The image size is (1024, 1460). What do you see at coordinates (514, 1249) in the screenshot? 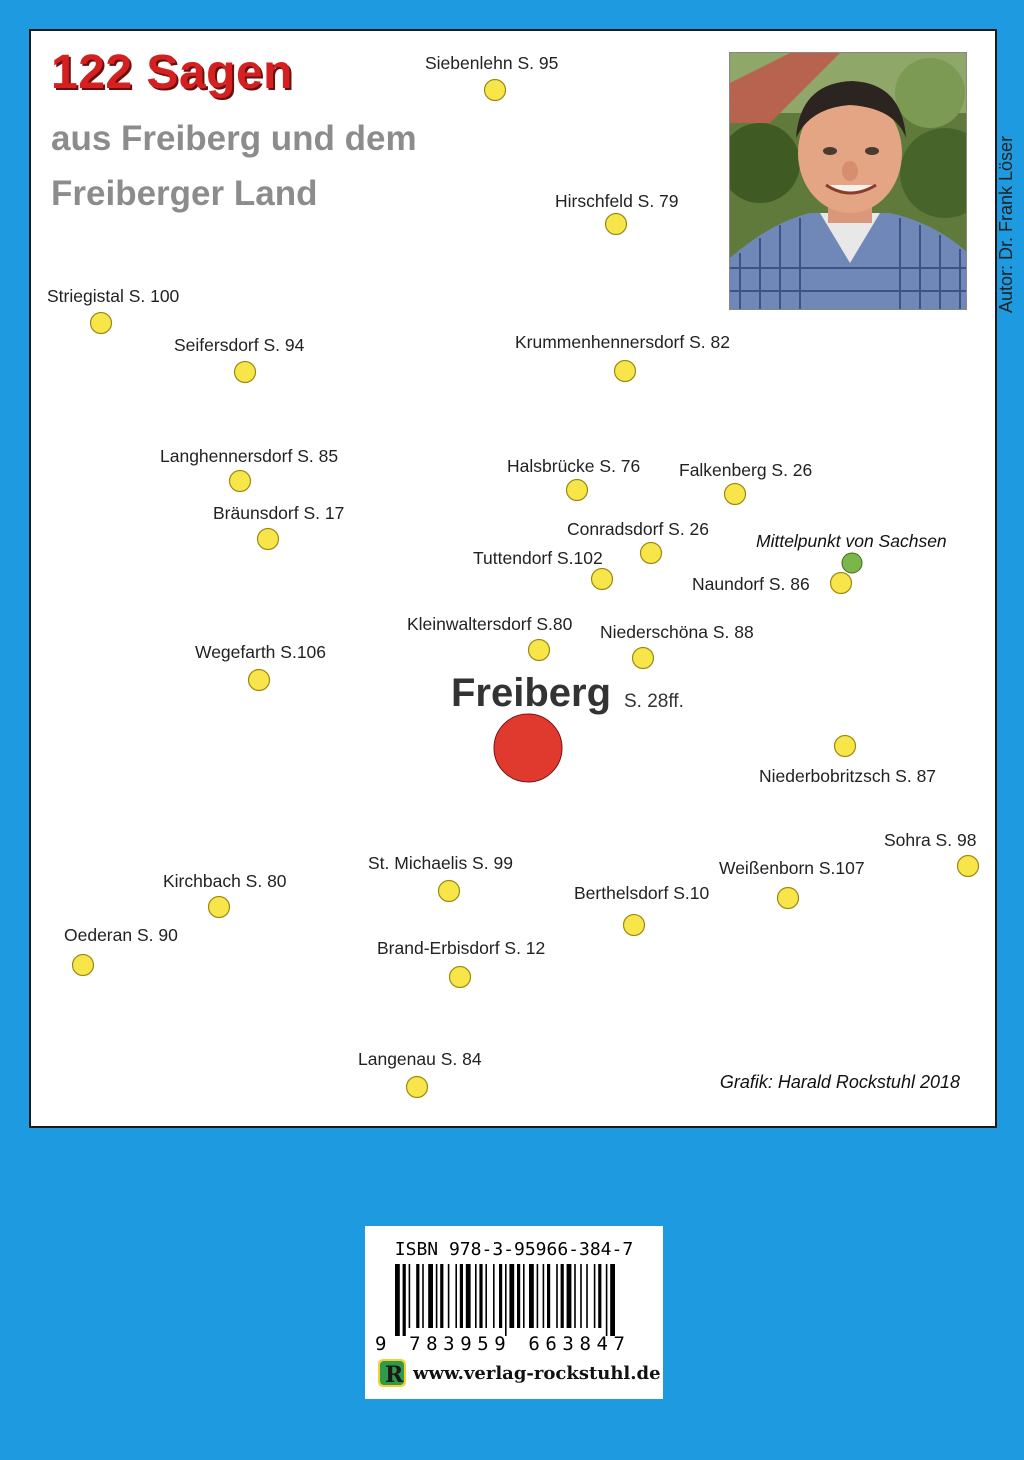
I see `isbn-text: ISBN 978-3-95966-384-7` at bounding box center [514, 1249].